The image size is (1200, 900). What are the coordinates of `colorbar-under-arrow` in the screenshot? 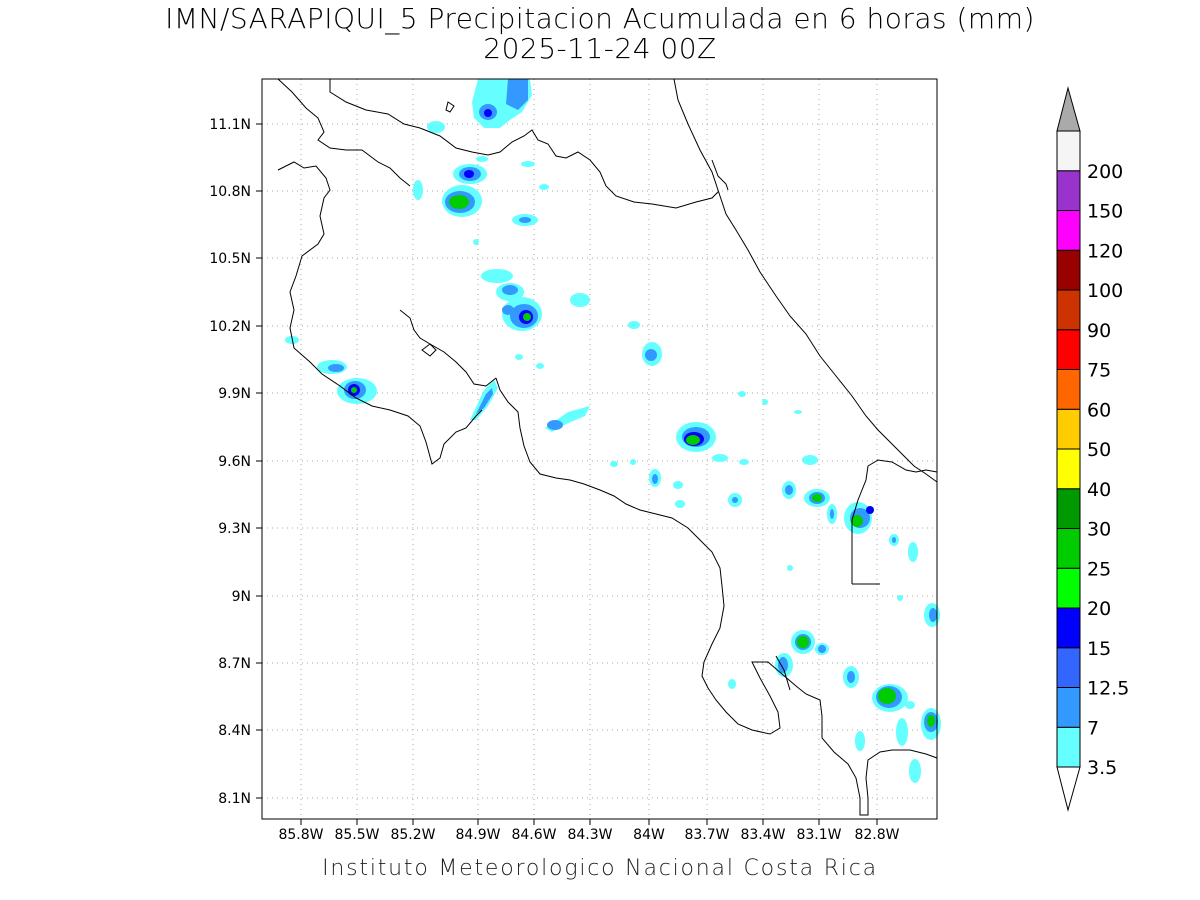 It's located at (1068, 789).